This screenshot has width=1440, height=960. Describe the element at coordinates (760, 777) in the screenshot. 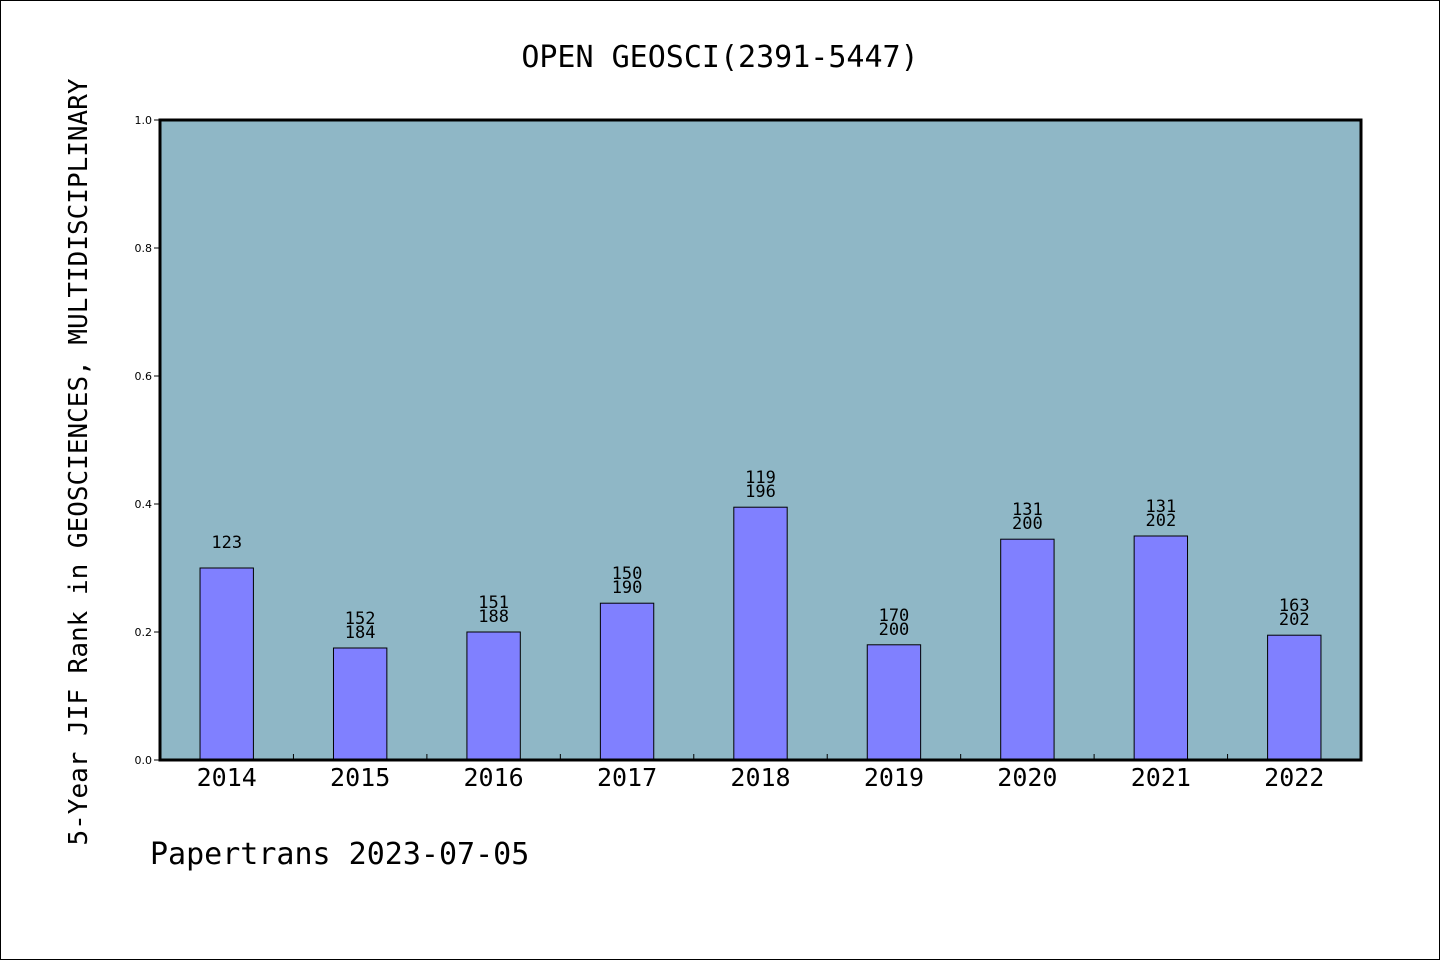

I see `x-tick-label: 2018` at that location.